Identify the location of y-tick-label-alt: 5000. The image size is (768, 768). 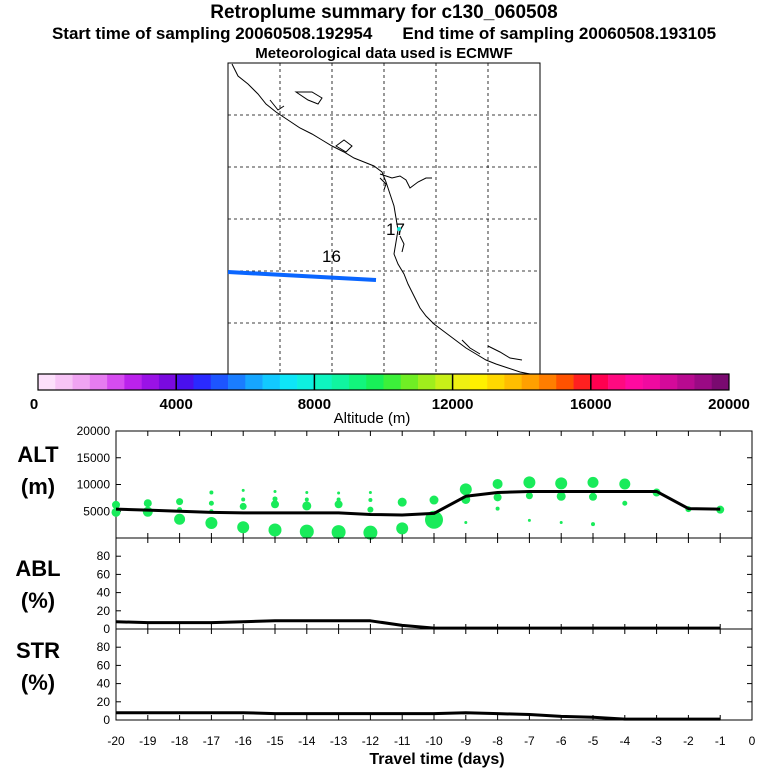
(96, 511).